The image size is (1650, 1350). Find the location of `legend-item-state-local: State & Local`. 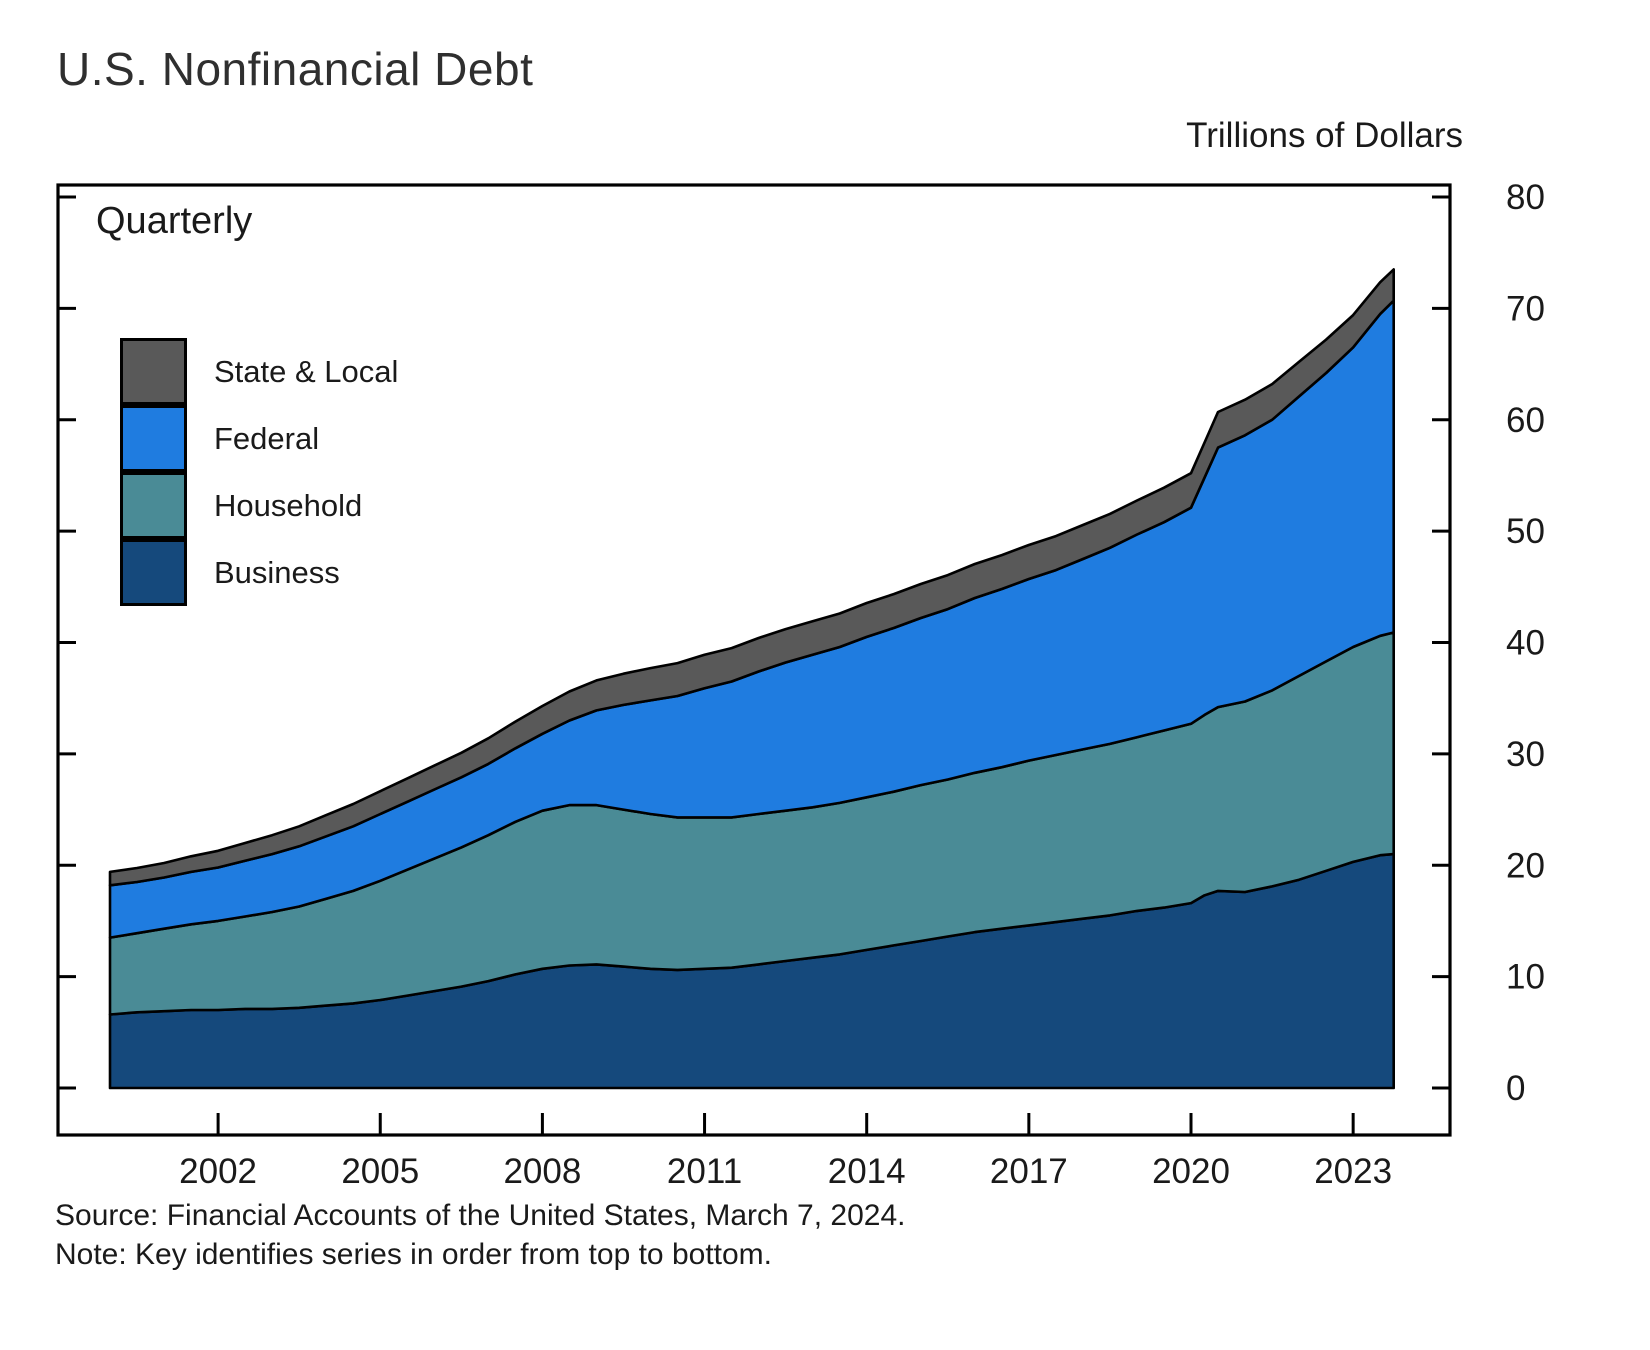

legend-item-state-local: State & Local is located at coordinates (259, 371).